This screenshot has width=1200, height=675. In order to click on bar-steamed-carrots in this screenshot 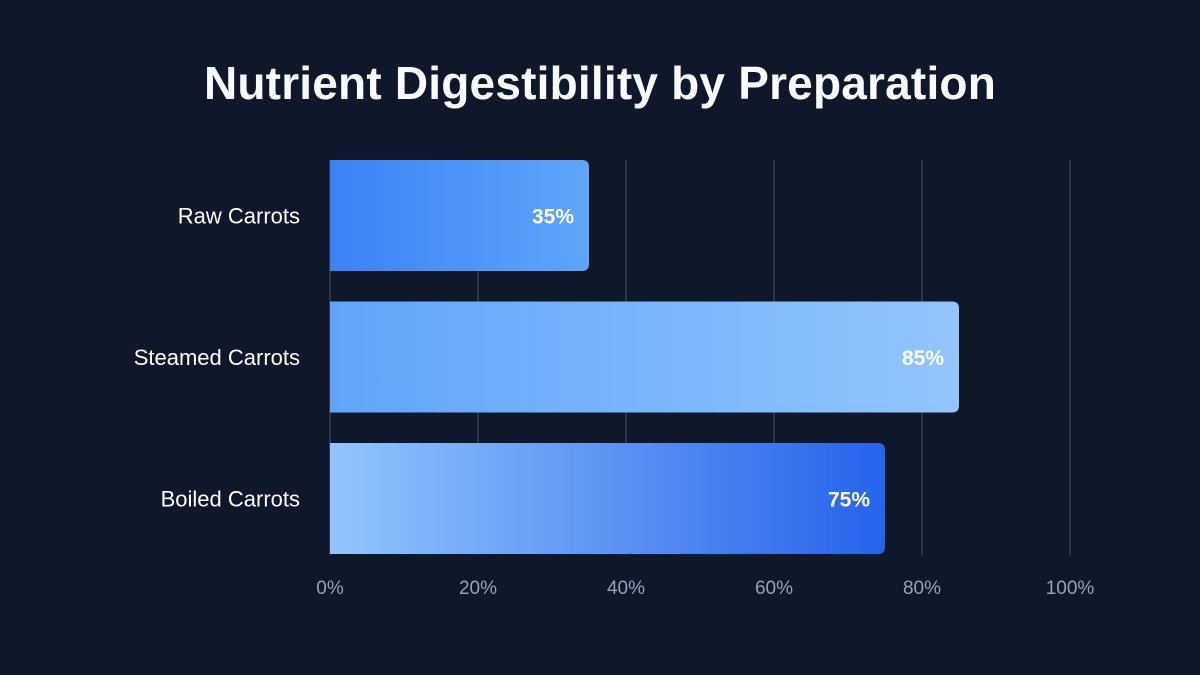, I will do `click(644, 357)`.